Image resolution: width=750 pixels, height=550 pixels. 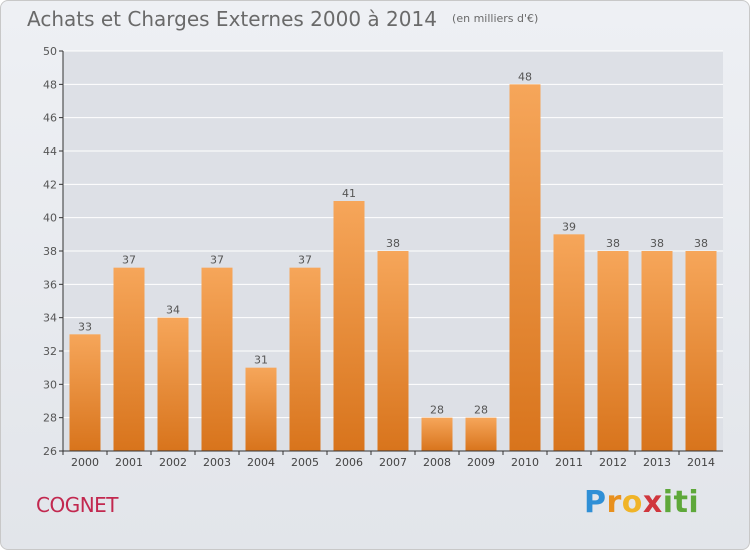 What do you see at coordinates (525, 462) in the screenshot?
I see `x-tick-label: 2010` at bounding box center [525, 462].